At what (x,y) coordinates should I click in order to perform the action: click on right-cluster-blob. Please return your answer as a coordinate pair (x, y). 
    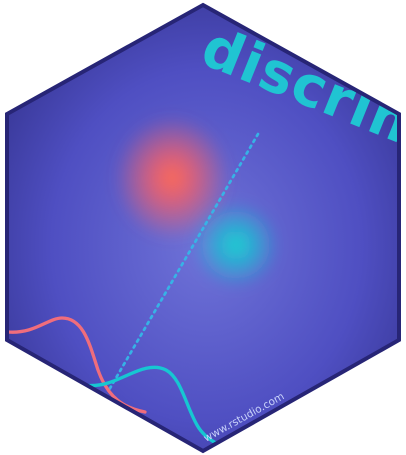
    Looking at the image, I should click on (236, 245).